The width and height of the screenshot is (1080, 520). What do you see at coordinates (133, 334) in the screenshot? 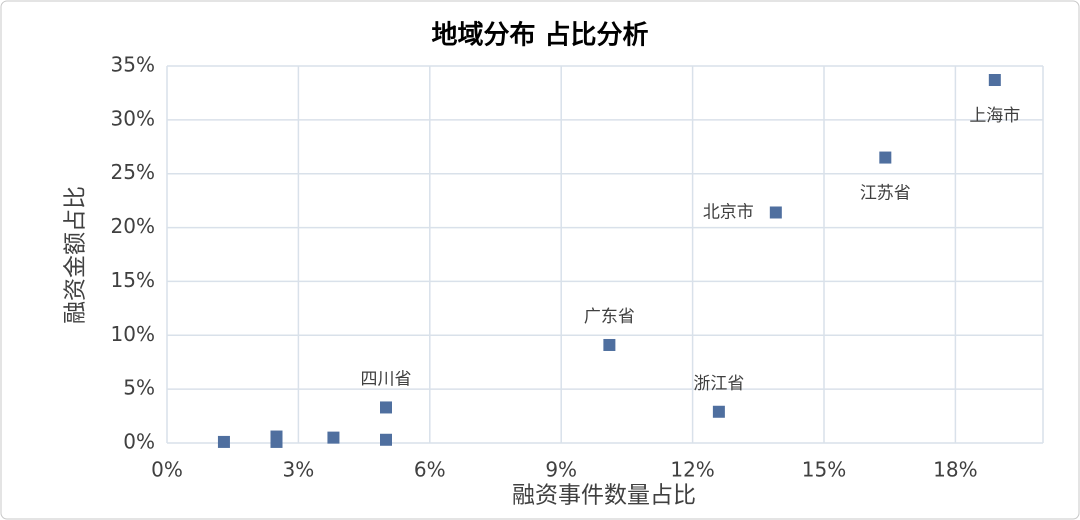
I see `y-tick-label: 10%` at bounding box center [133, 334].